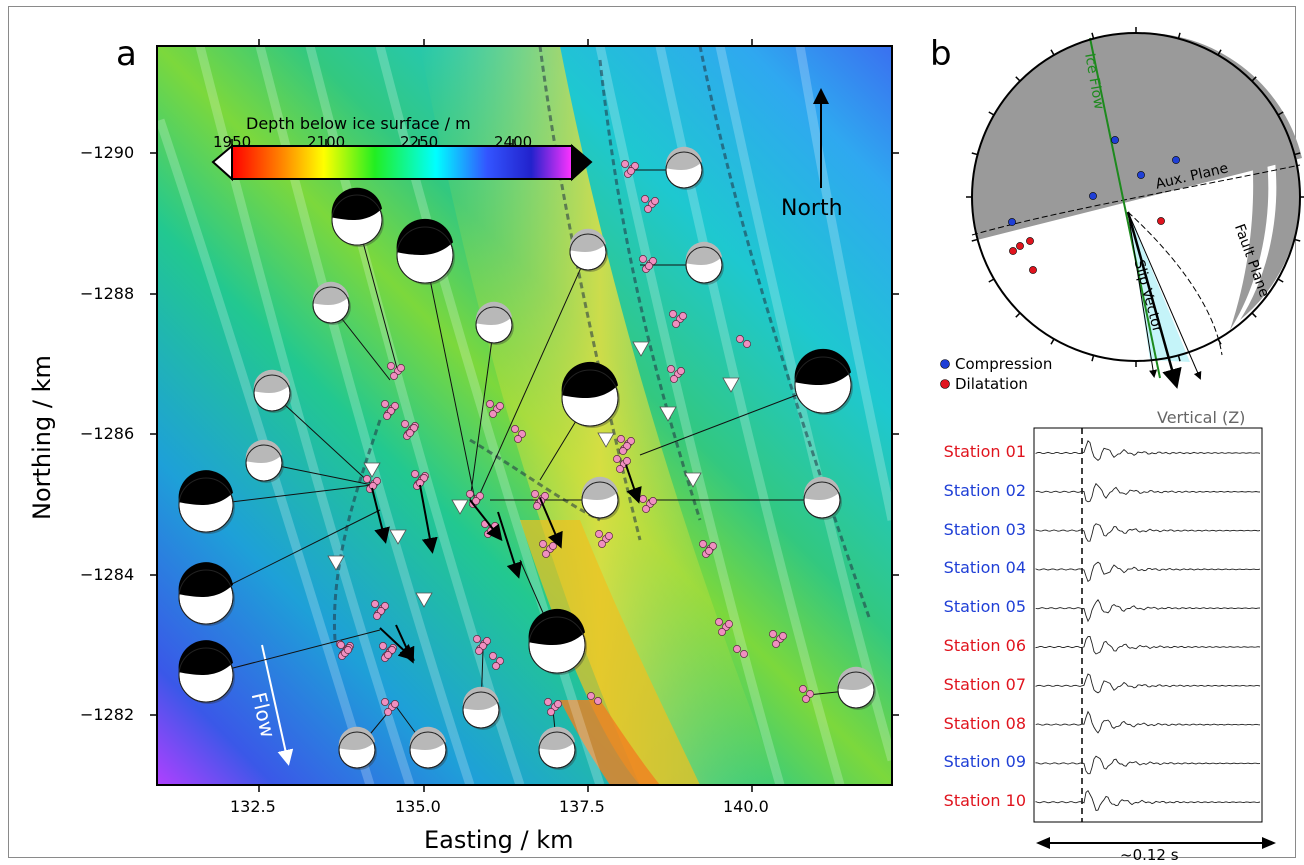 Image resolution: width=1304 pixels, height=865 pixels. Describe the element at coordinates (326, 142) in the screenshot. I see `colorbar-tick: 2100` at that location.